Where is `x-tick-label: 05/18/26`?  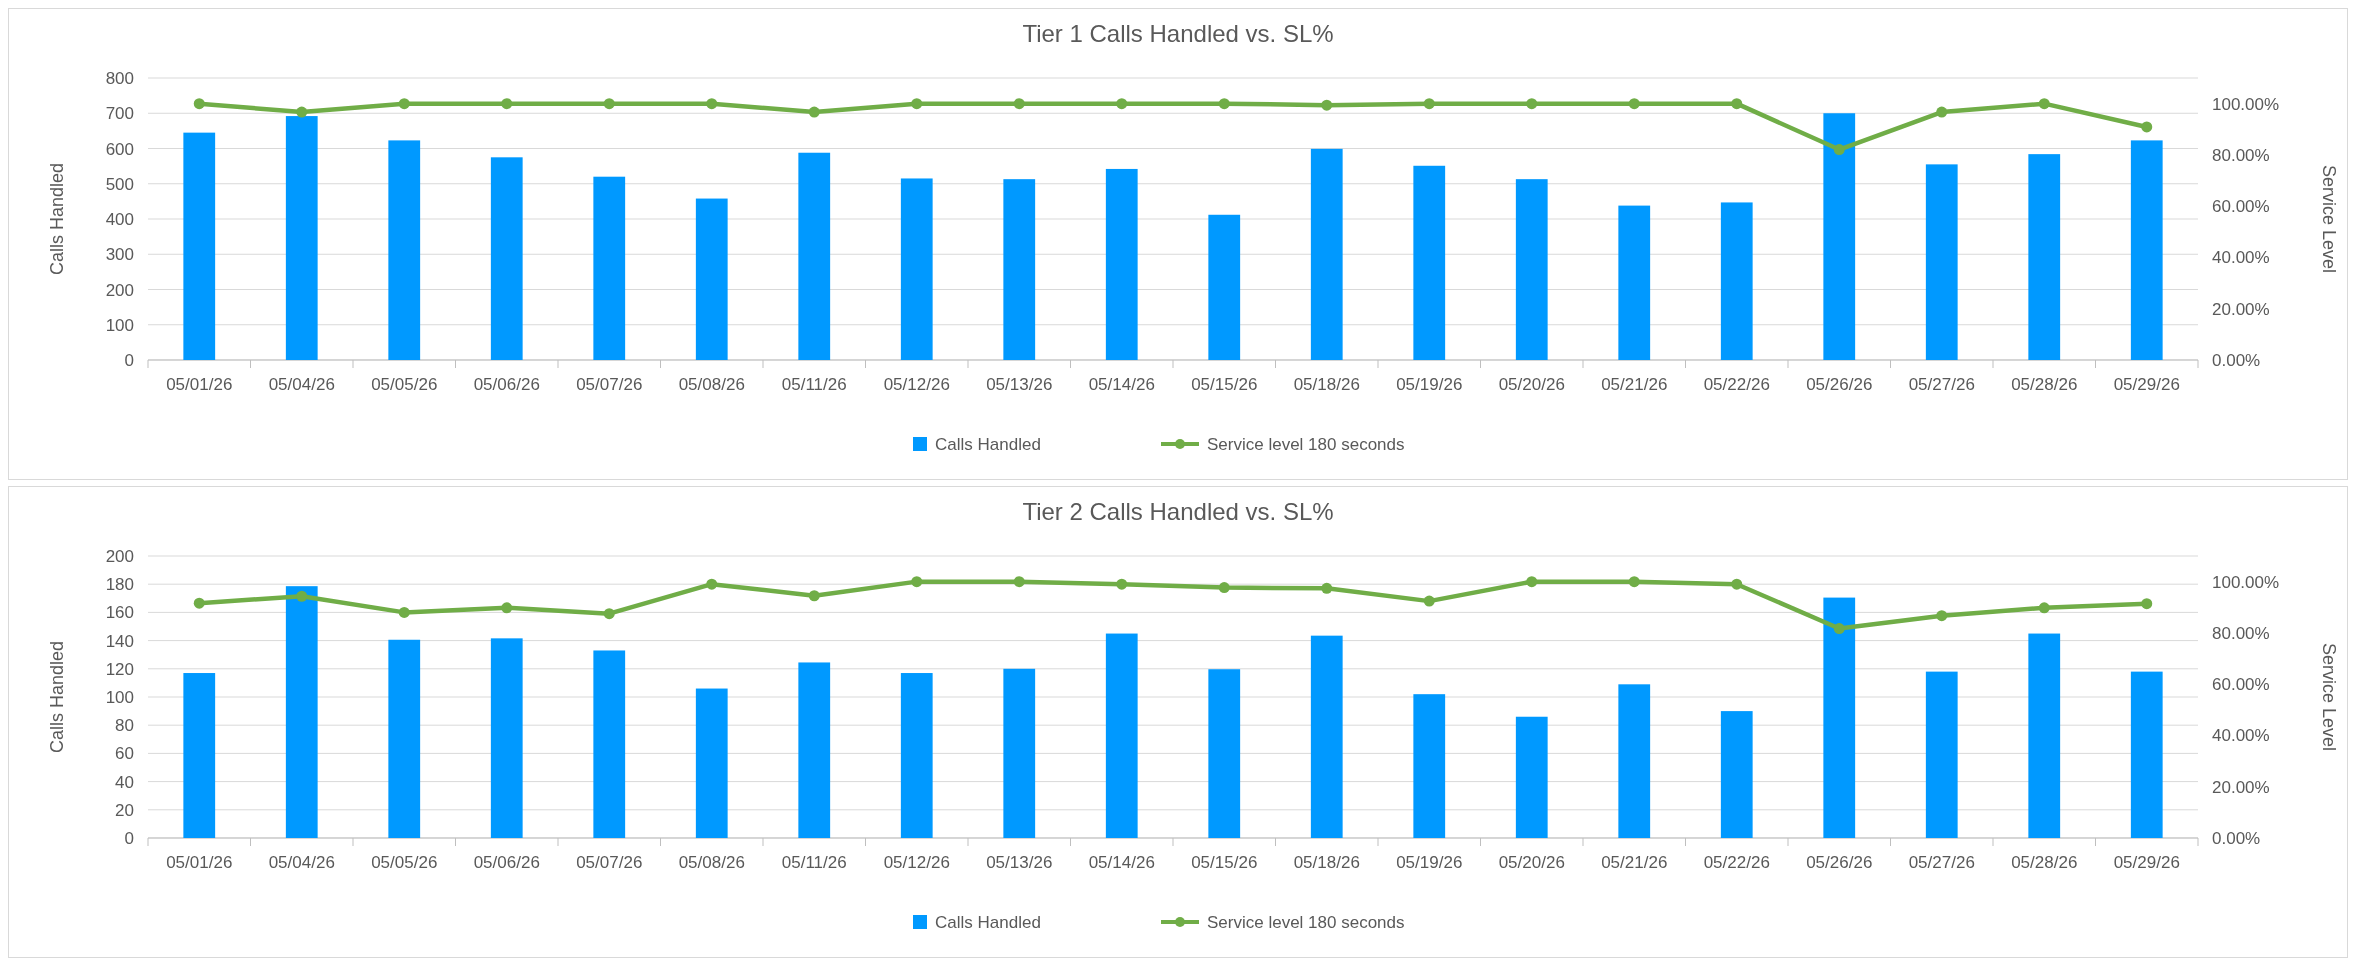
x-tick-label: 05/18/26 is located at coordinates (1326, 862).